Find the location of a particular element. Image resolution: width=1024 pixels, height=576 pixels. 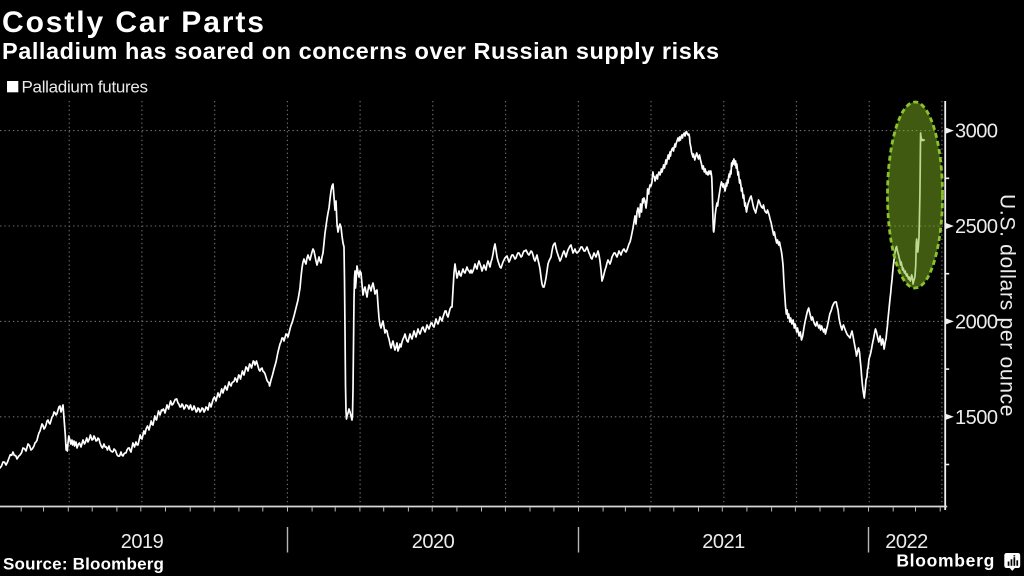

svg-text: Bloomberg is located at coordinates (945, 561).